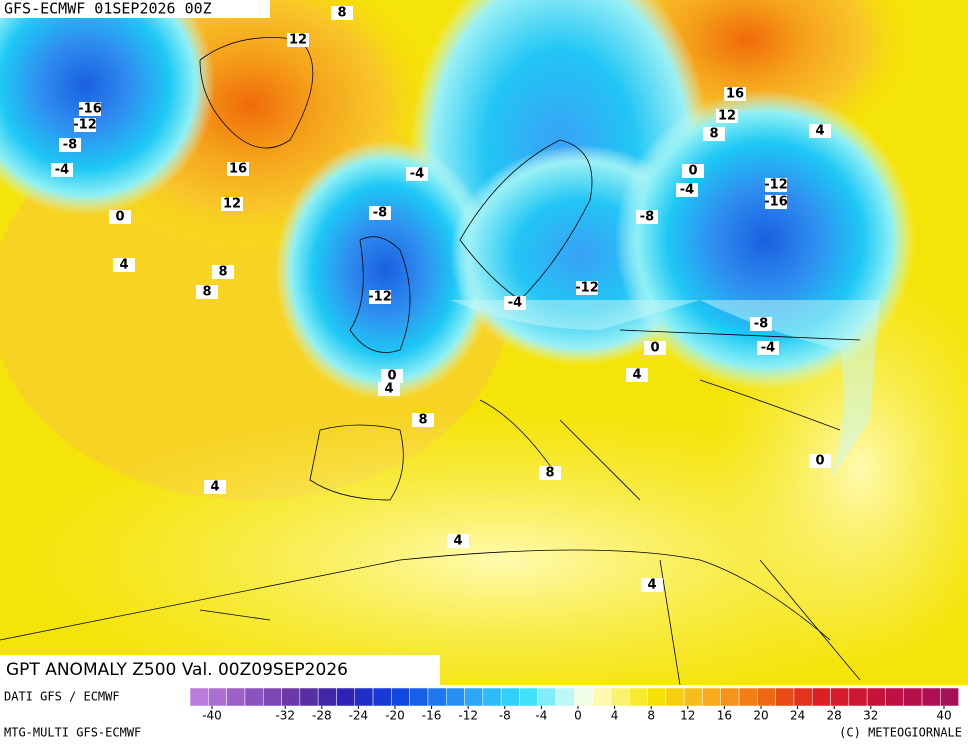 Image resolution: width=968 pixels, height=745 pixels. I want to click on colorbar-label: -4, so click(541, 716).